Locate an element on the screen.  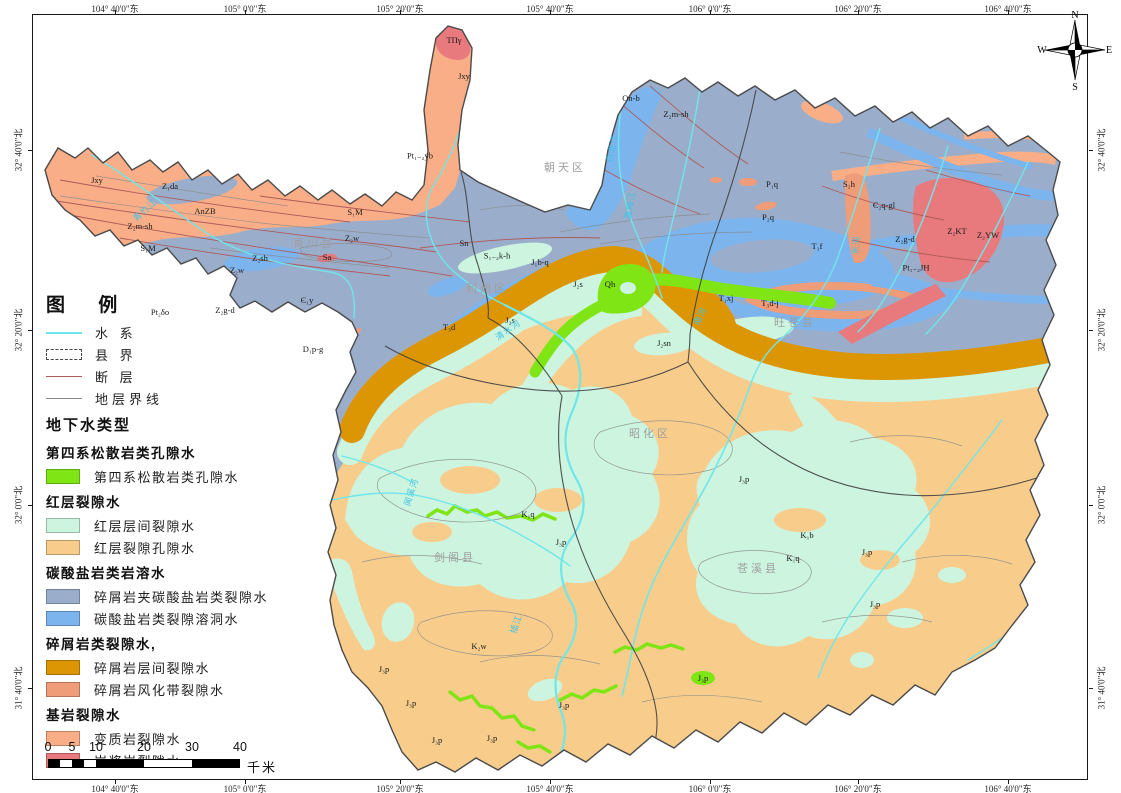
legend-symbol-label: 水 系 is located at coordinates (116, 333).